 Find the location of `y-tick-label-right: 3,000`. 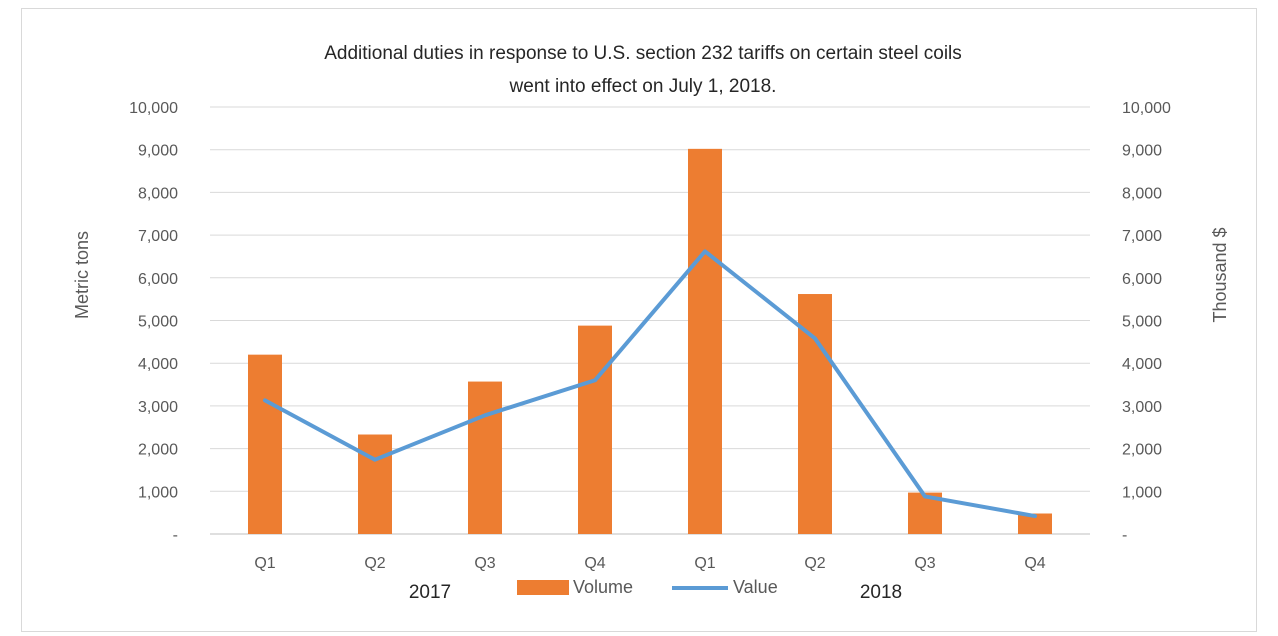

y-tick-label-right: 3,000 is located at coordinates (1142, 407).